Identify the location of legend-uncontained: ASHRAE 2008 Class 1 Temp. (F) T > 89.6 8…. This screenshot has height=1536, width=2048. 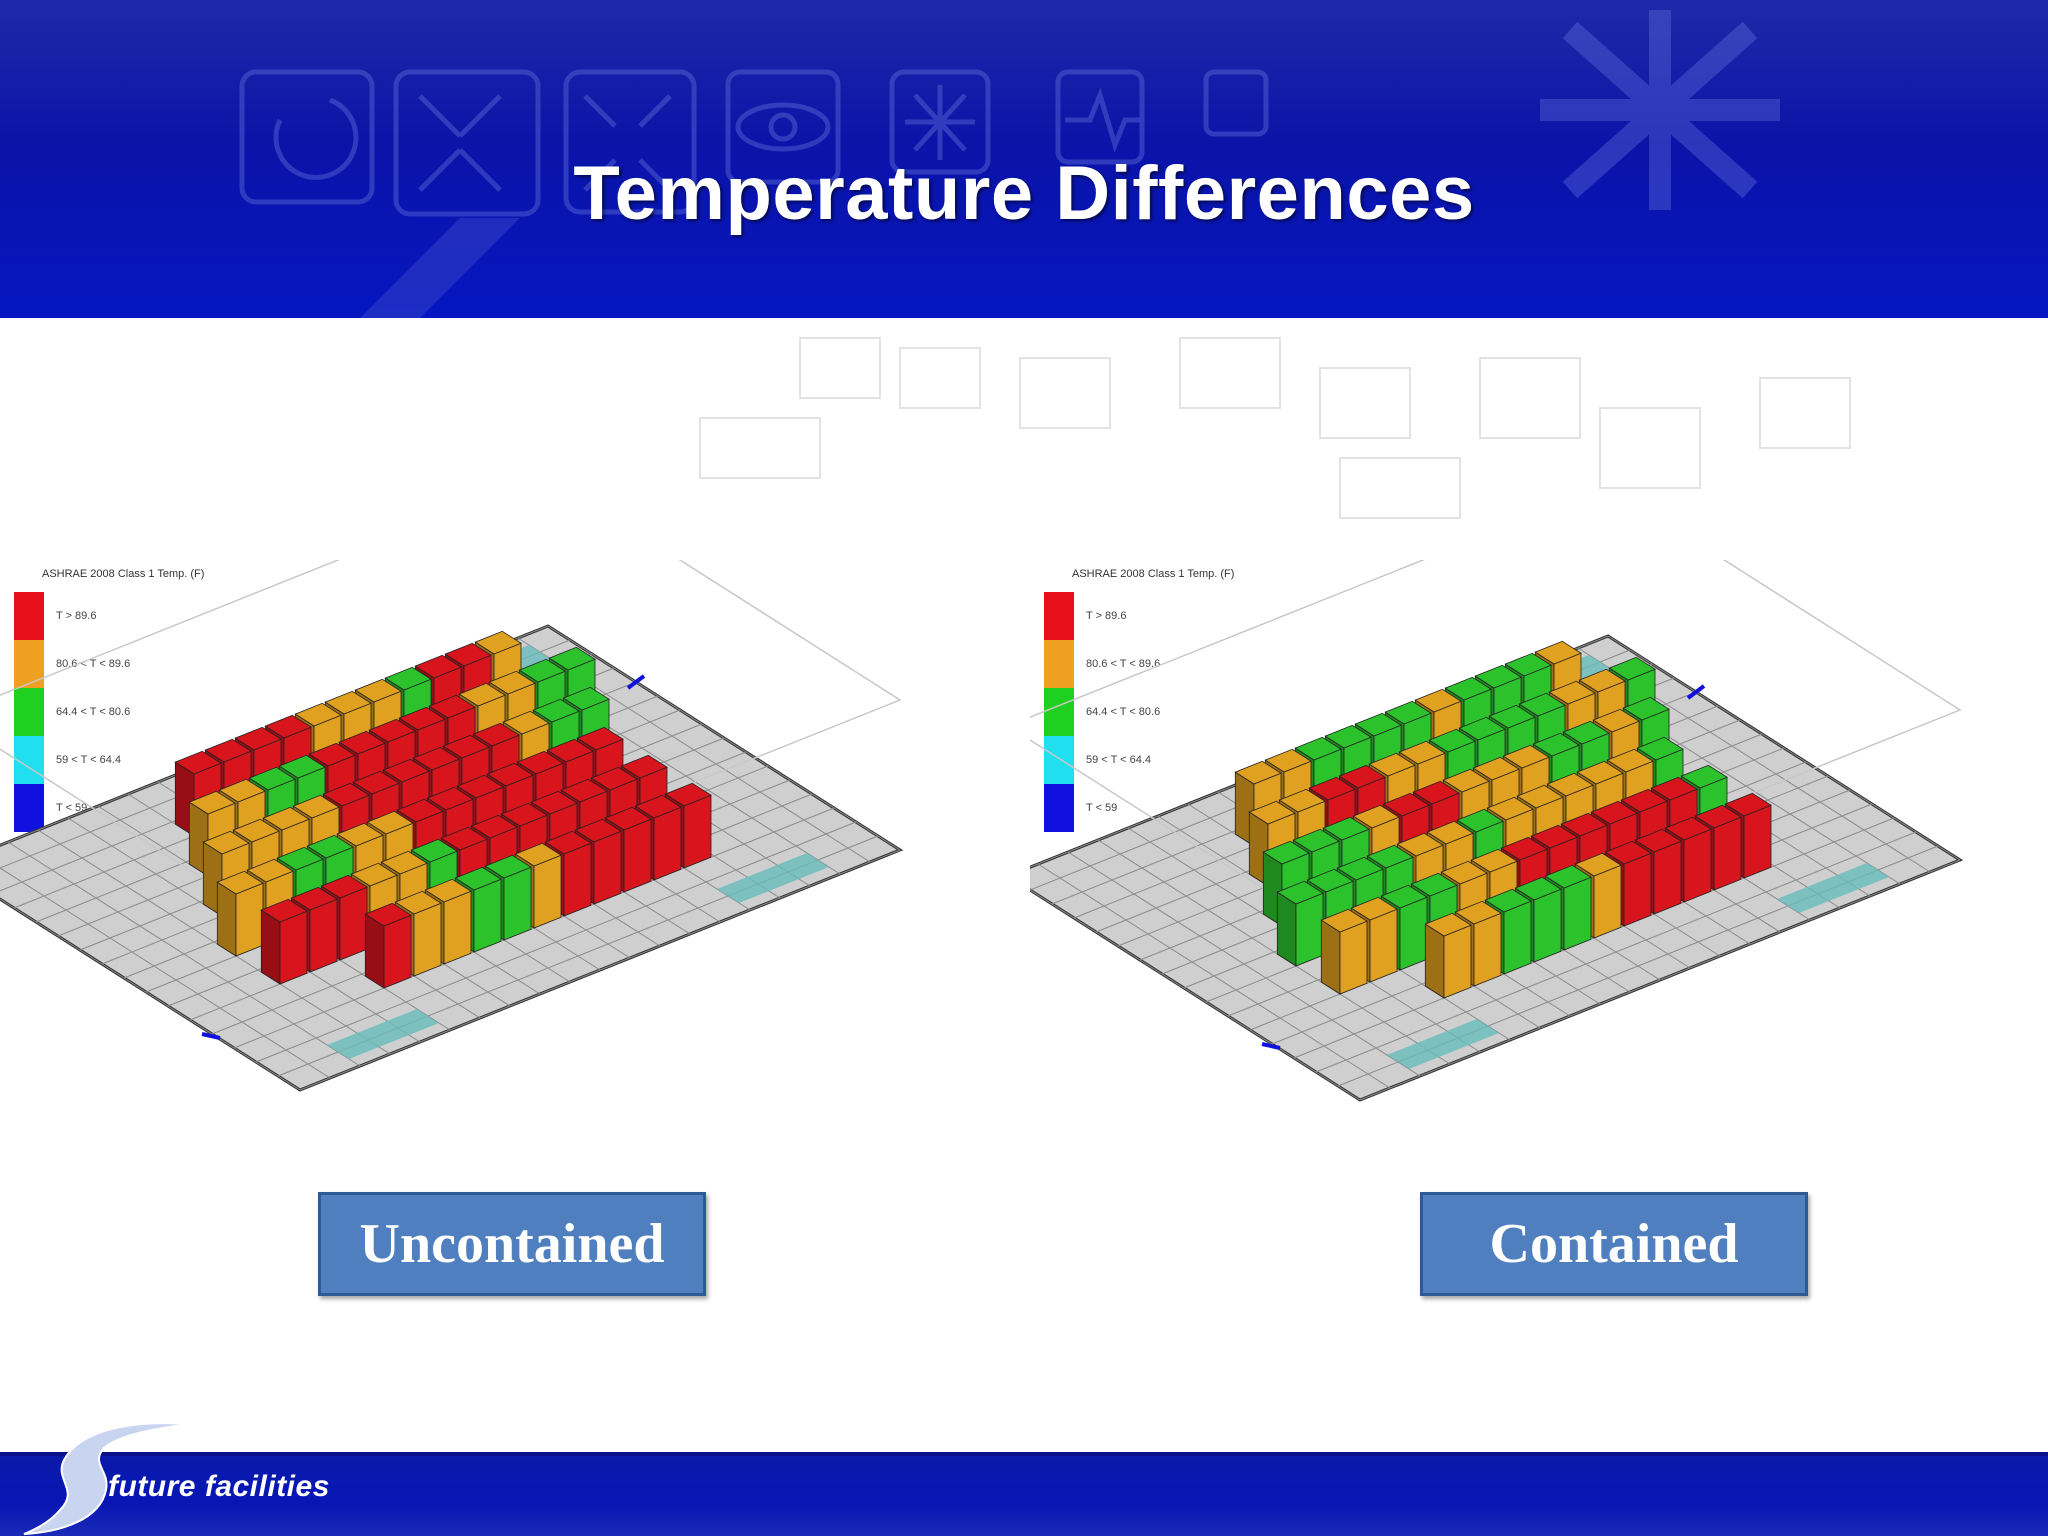
(144, 705).